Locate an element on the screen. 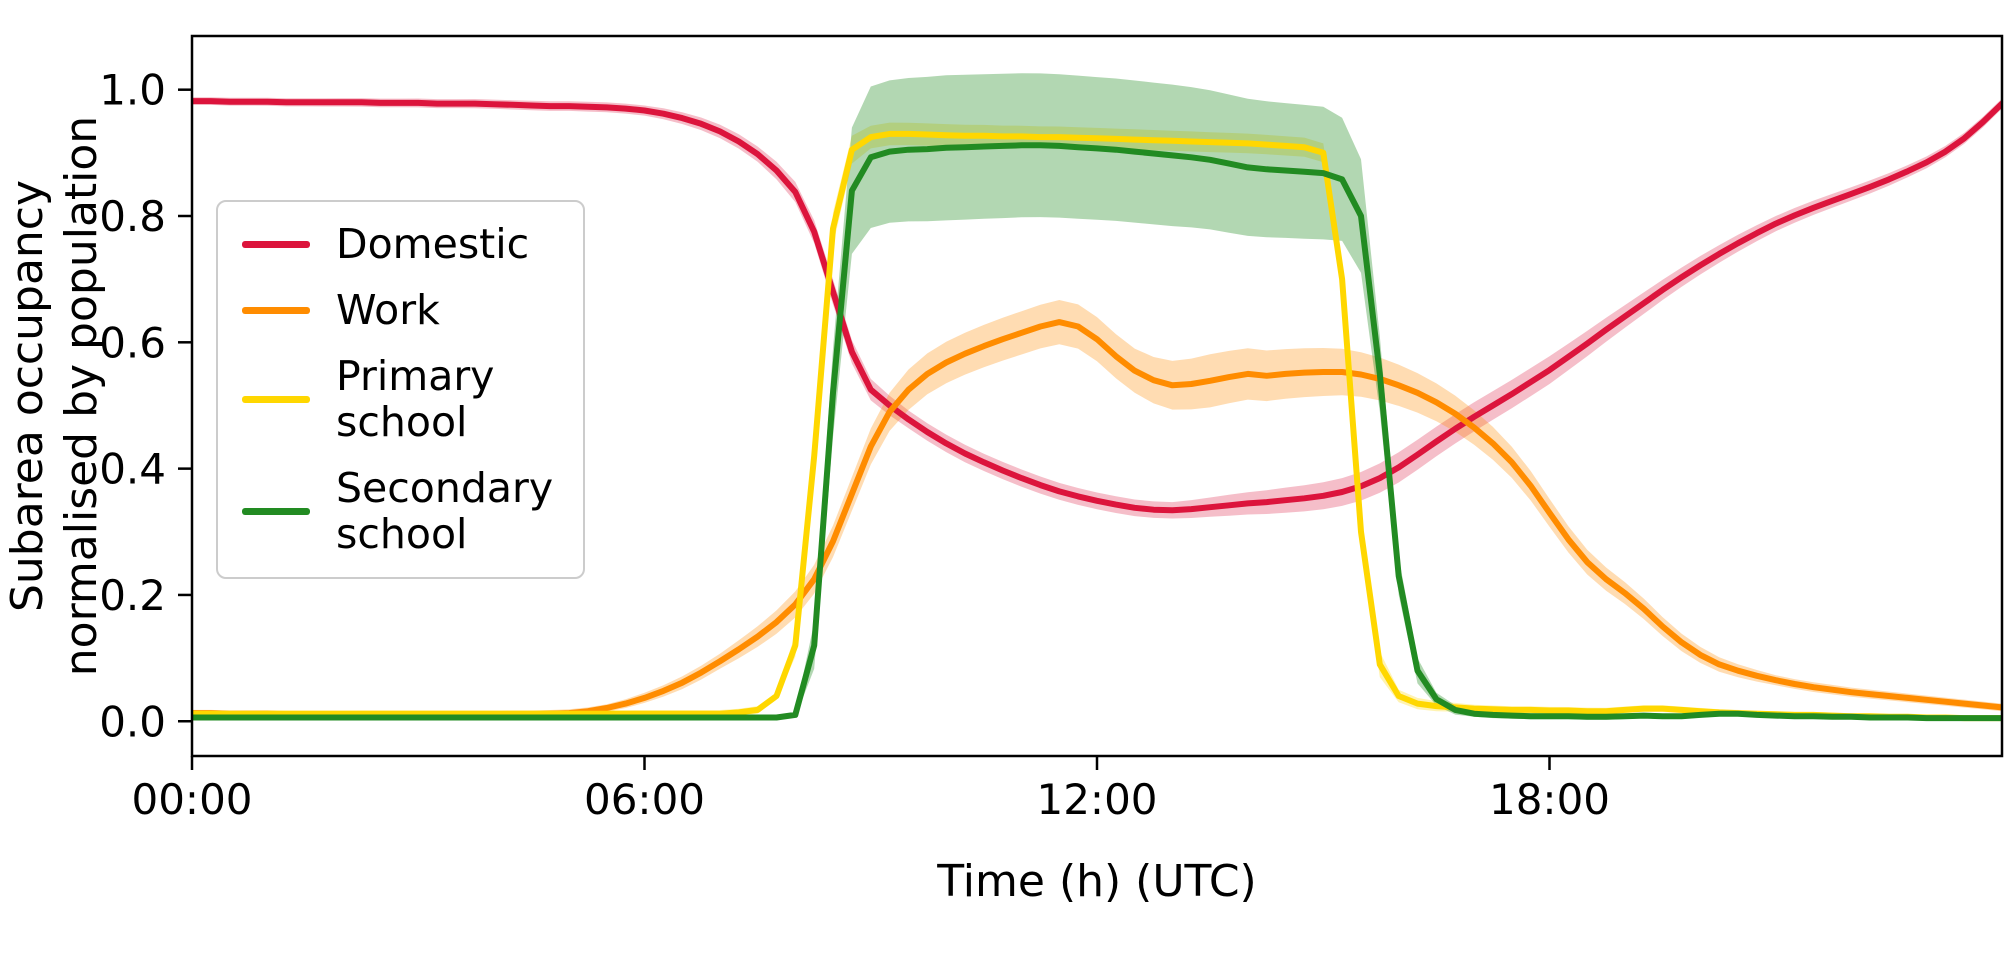  legend-label-secondary-school: Secondary school is located at coordinates (445, 510).